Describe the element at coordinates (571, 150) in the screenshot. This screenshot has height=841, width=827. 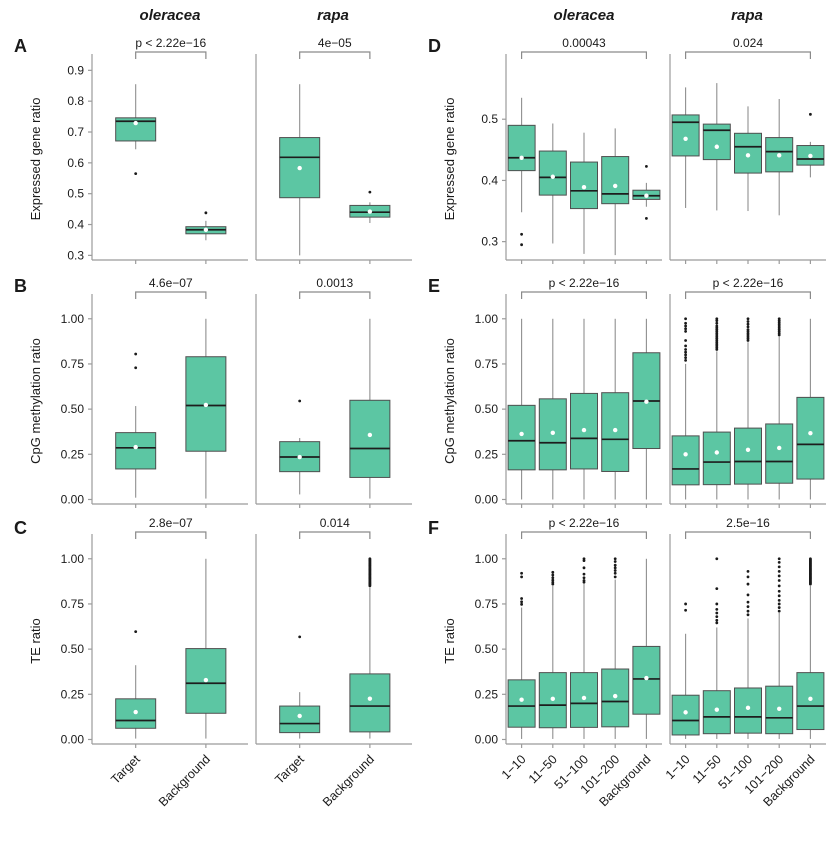
I see `subpanel-oleracea: 0.3 0.4 0.5 0.00043` at that location.